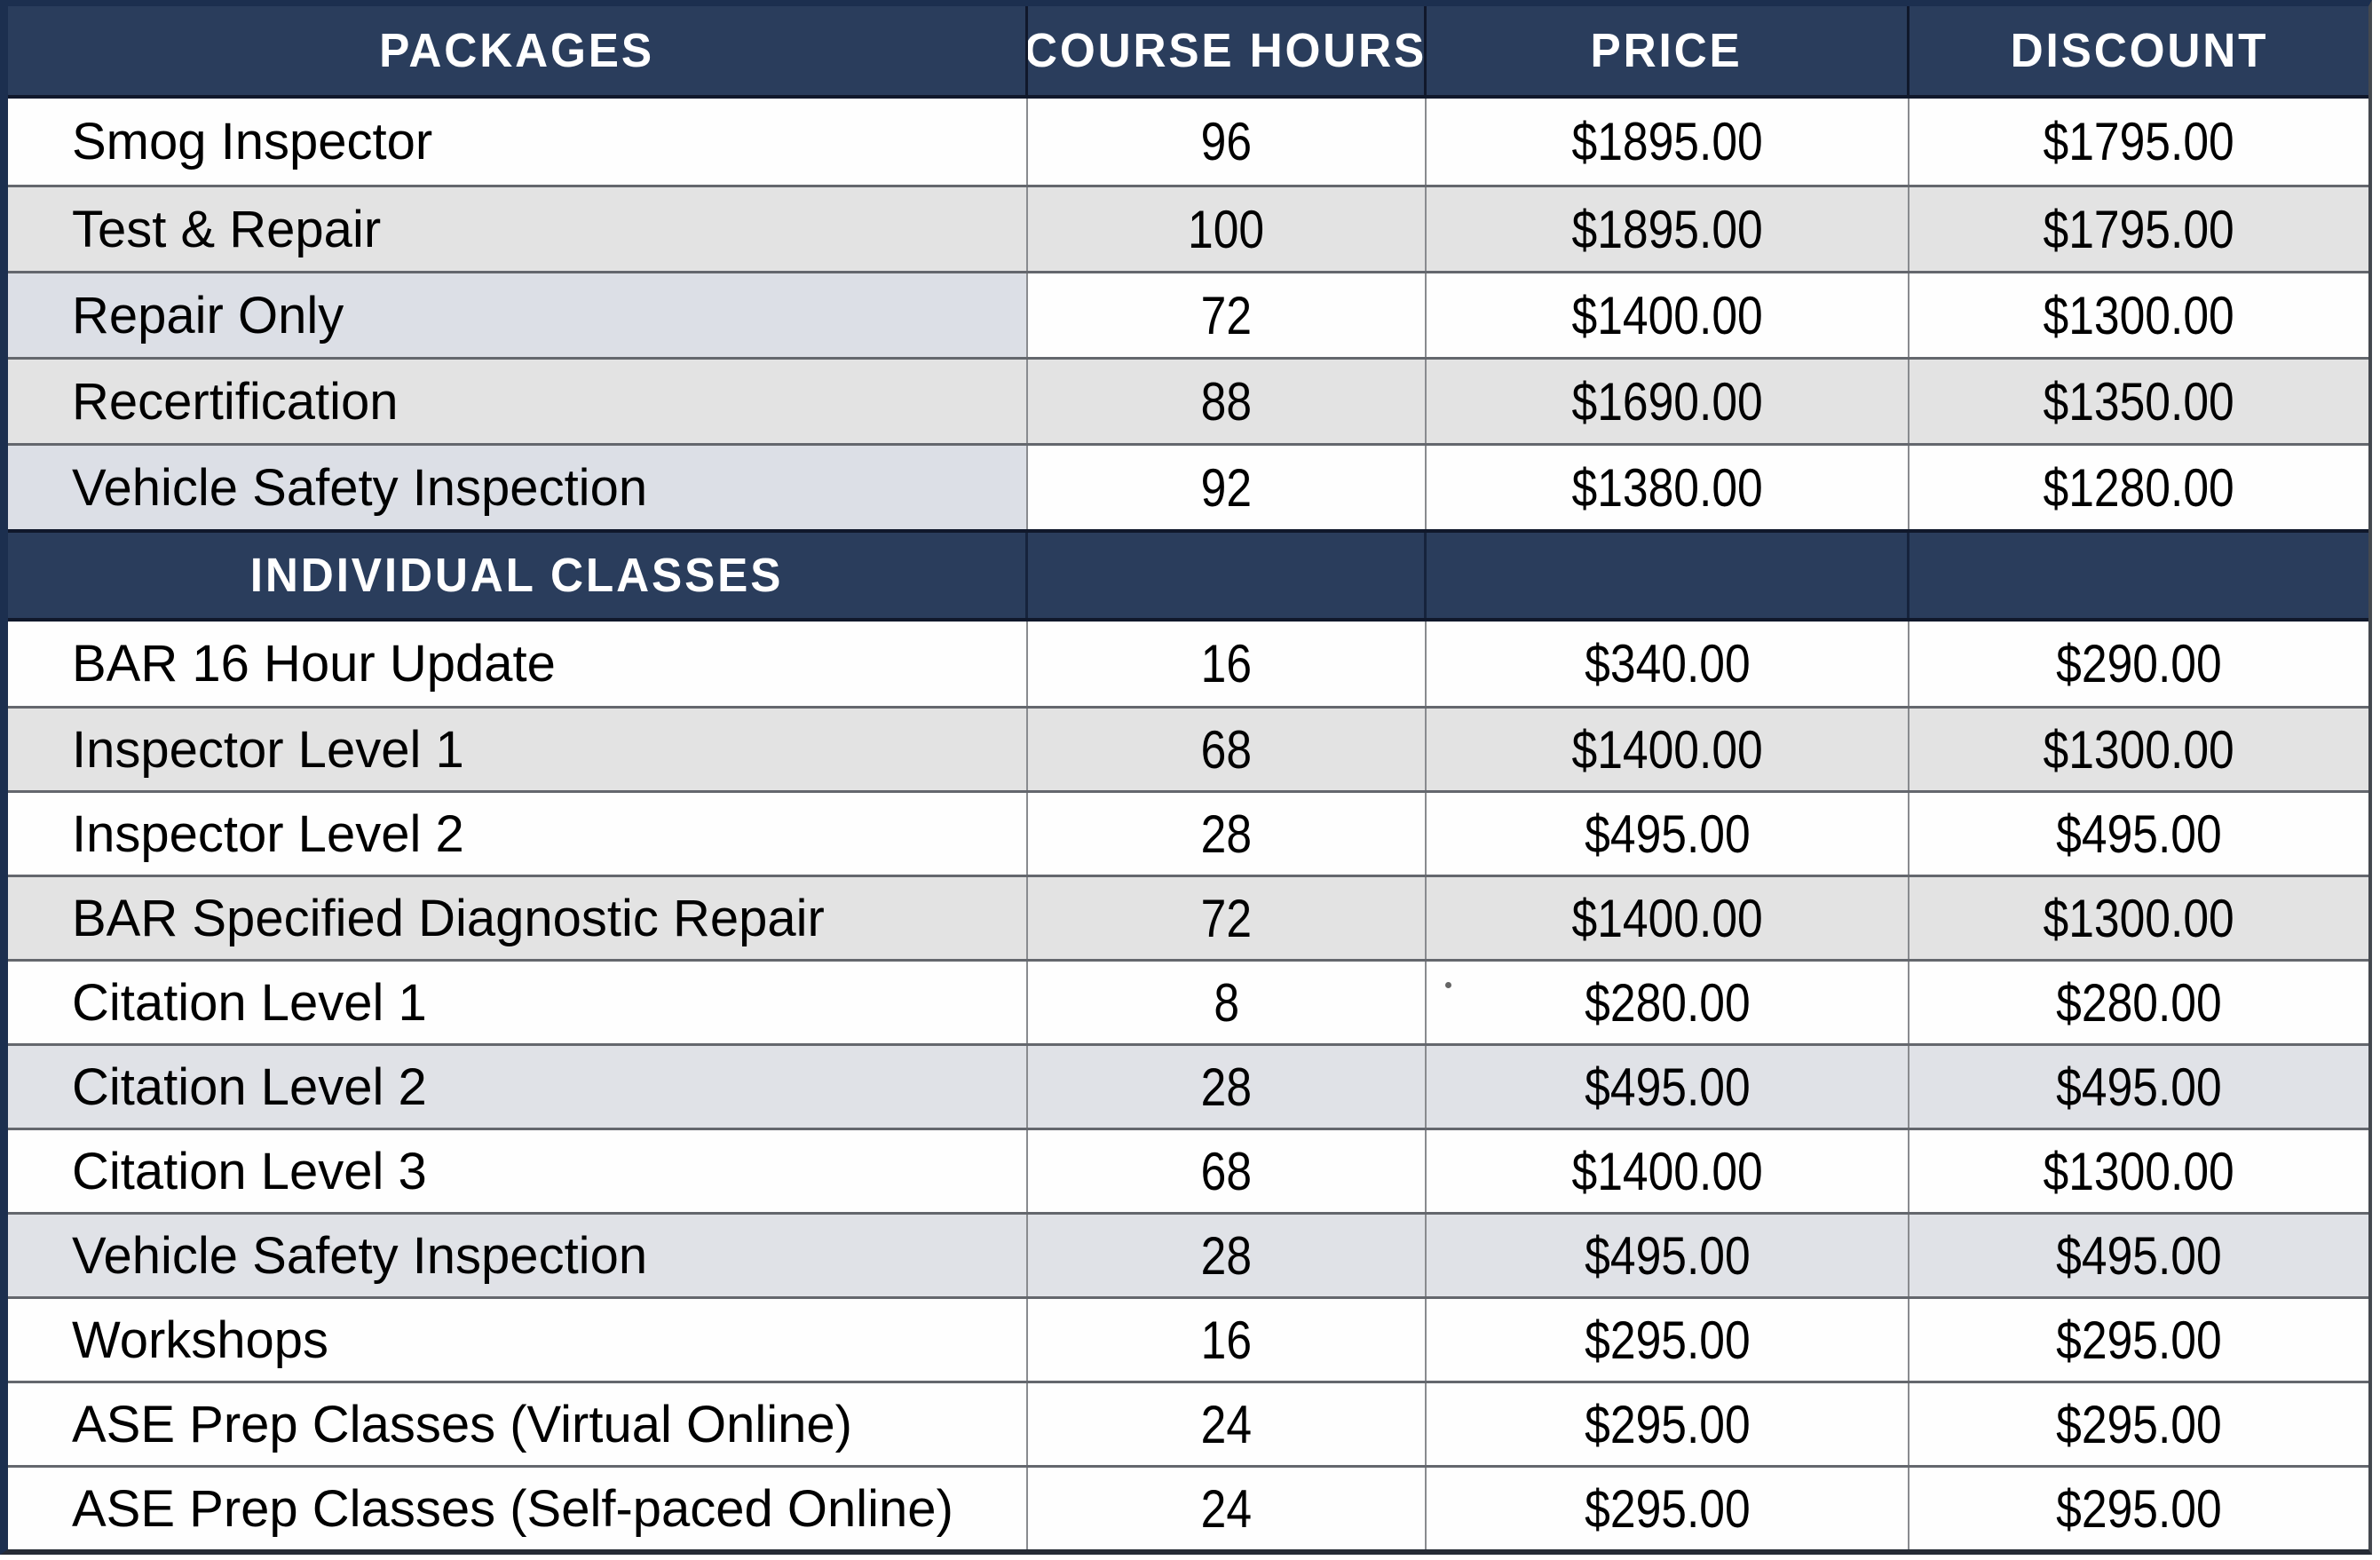  Describe the element at coordinates (2139, 51) in the screenshot. I see `column-header-discount: DISCOUNT` at that location.